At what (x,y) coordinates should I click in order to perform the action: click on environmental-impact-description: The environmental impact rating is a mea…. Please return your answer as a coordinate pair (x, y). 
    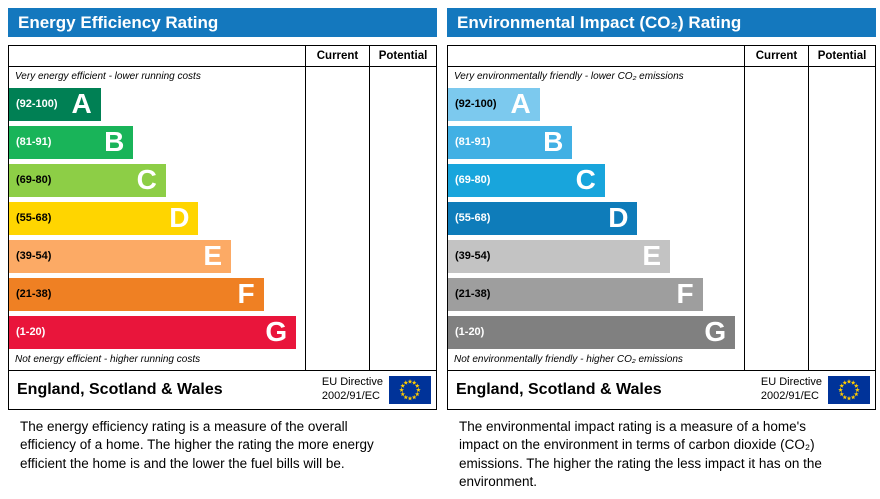
    Looking at the image, I should click on (640, 454).